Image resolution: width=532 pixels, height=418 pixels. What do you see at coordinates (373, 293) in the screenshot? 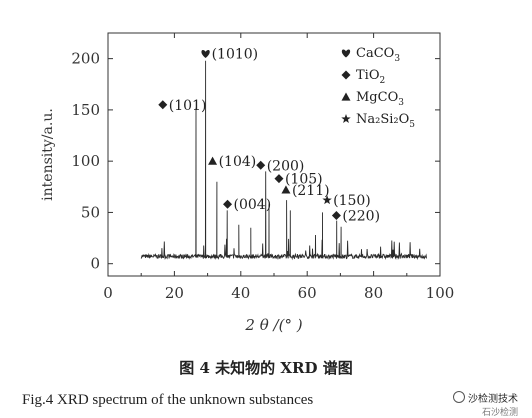
I see `x-tick-label: 80` at bounding box center [373, 293].